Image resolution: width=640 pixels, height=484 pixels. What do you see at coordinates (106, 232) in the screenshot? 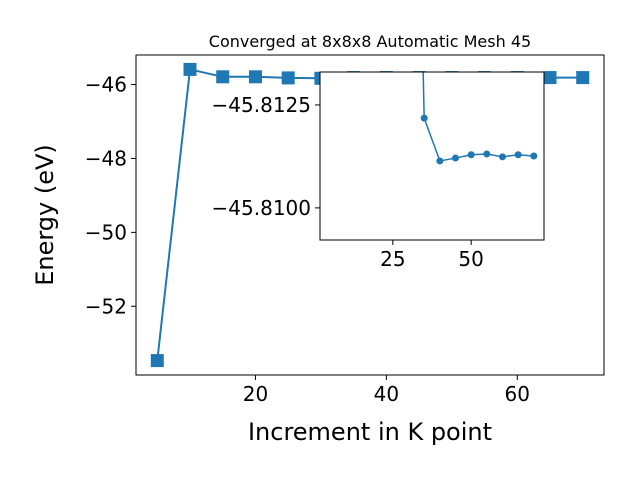
I see `y-tick-label: −50` at bounding box center [106, 232].